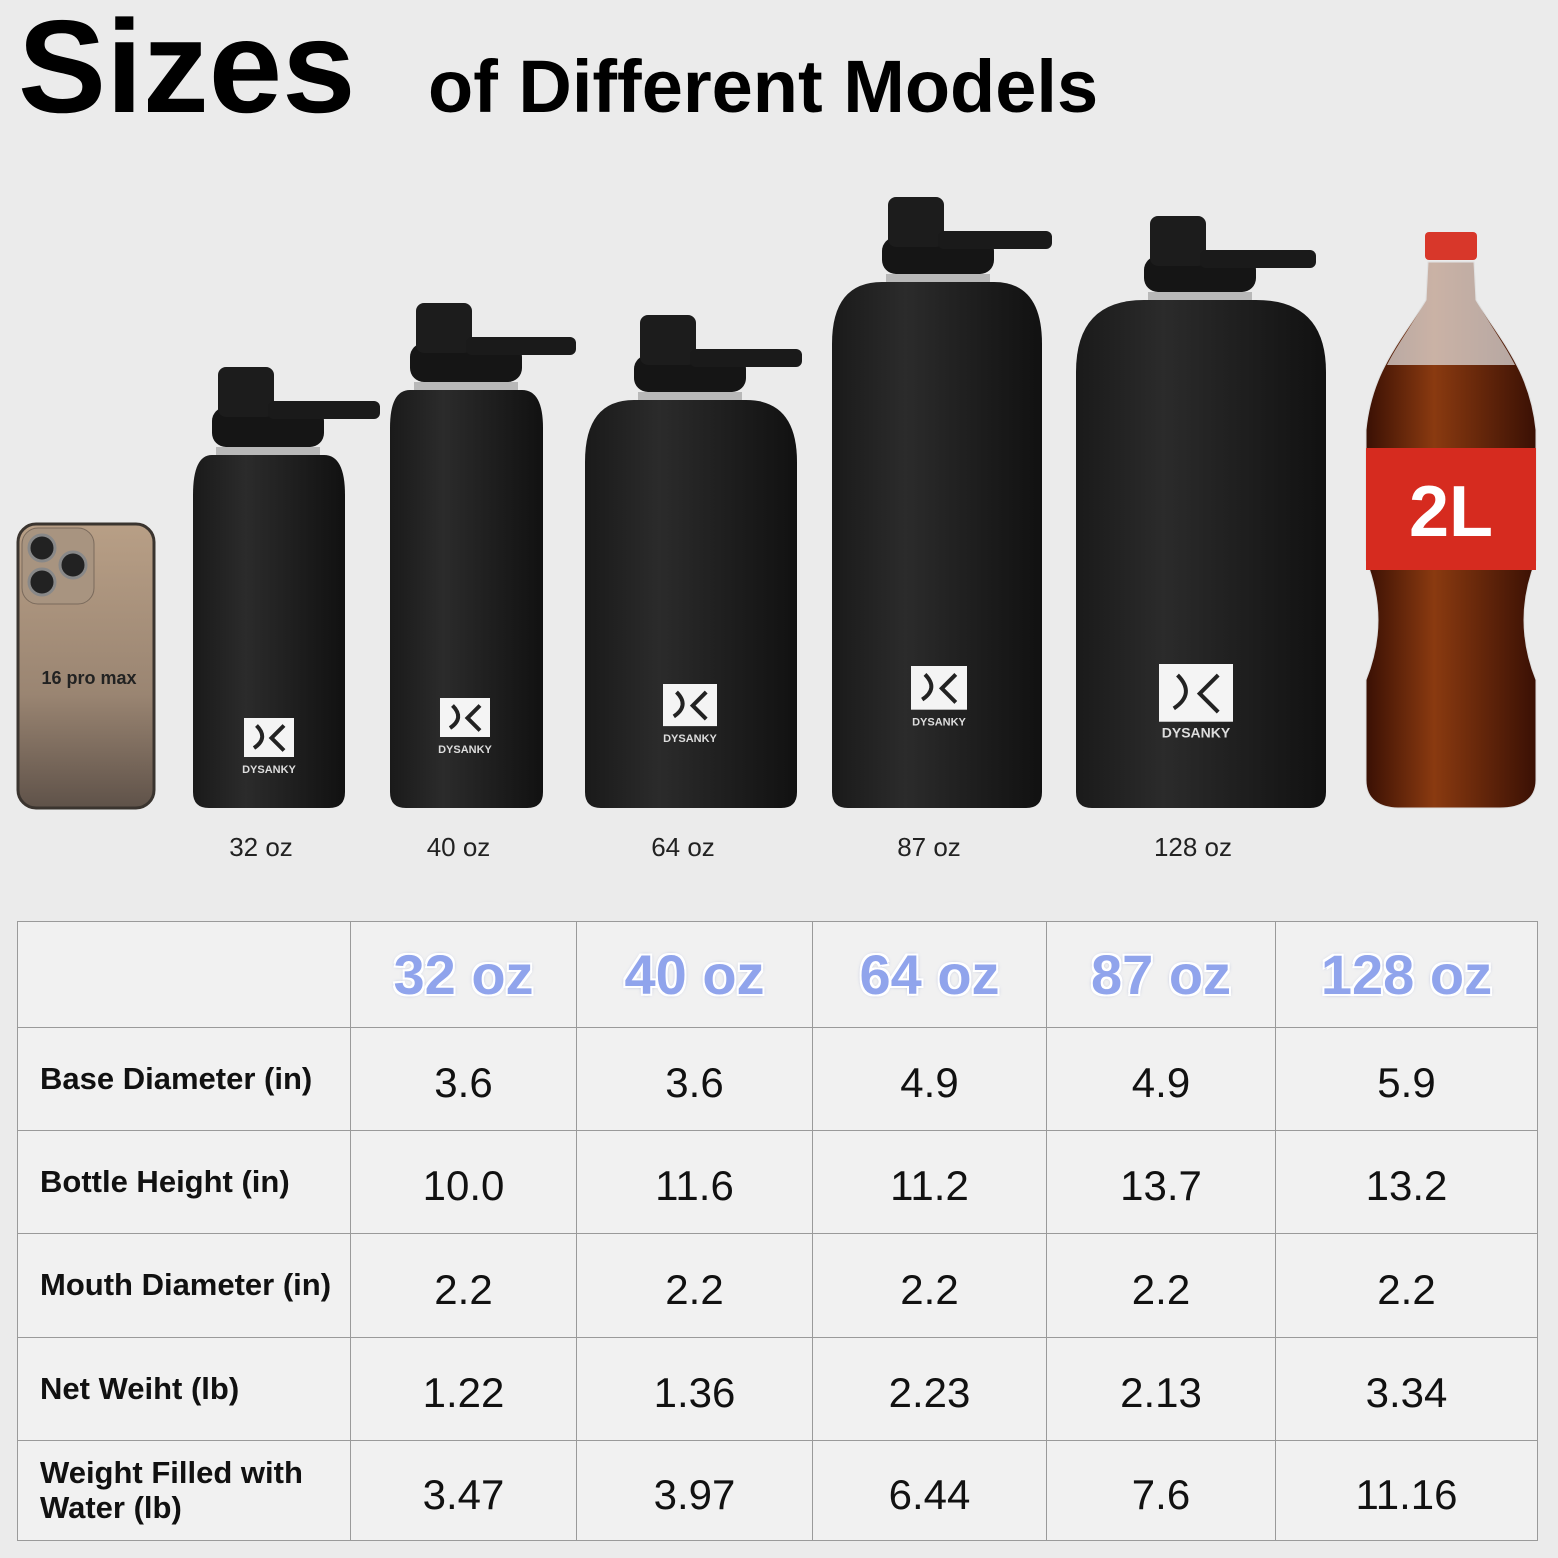 Image resolution: width=1558 pixels, height=1558 pixels. Describe the element at coordinates (1193, 847) in the screenshot. I see `bottle-size-label: 128 oz` at that location.